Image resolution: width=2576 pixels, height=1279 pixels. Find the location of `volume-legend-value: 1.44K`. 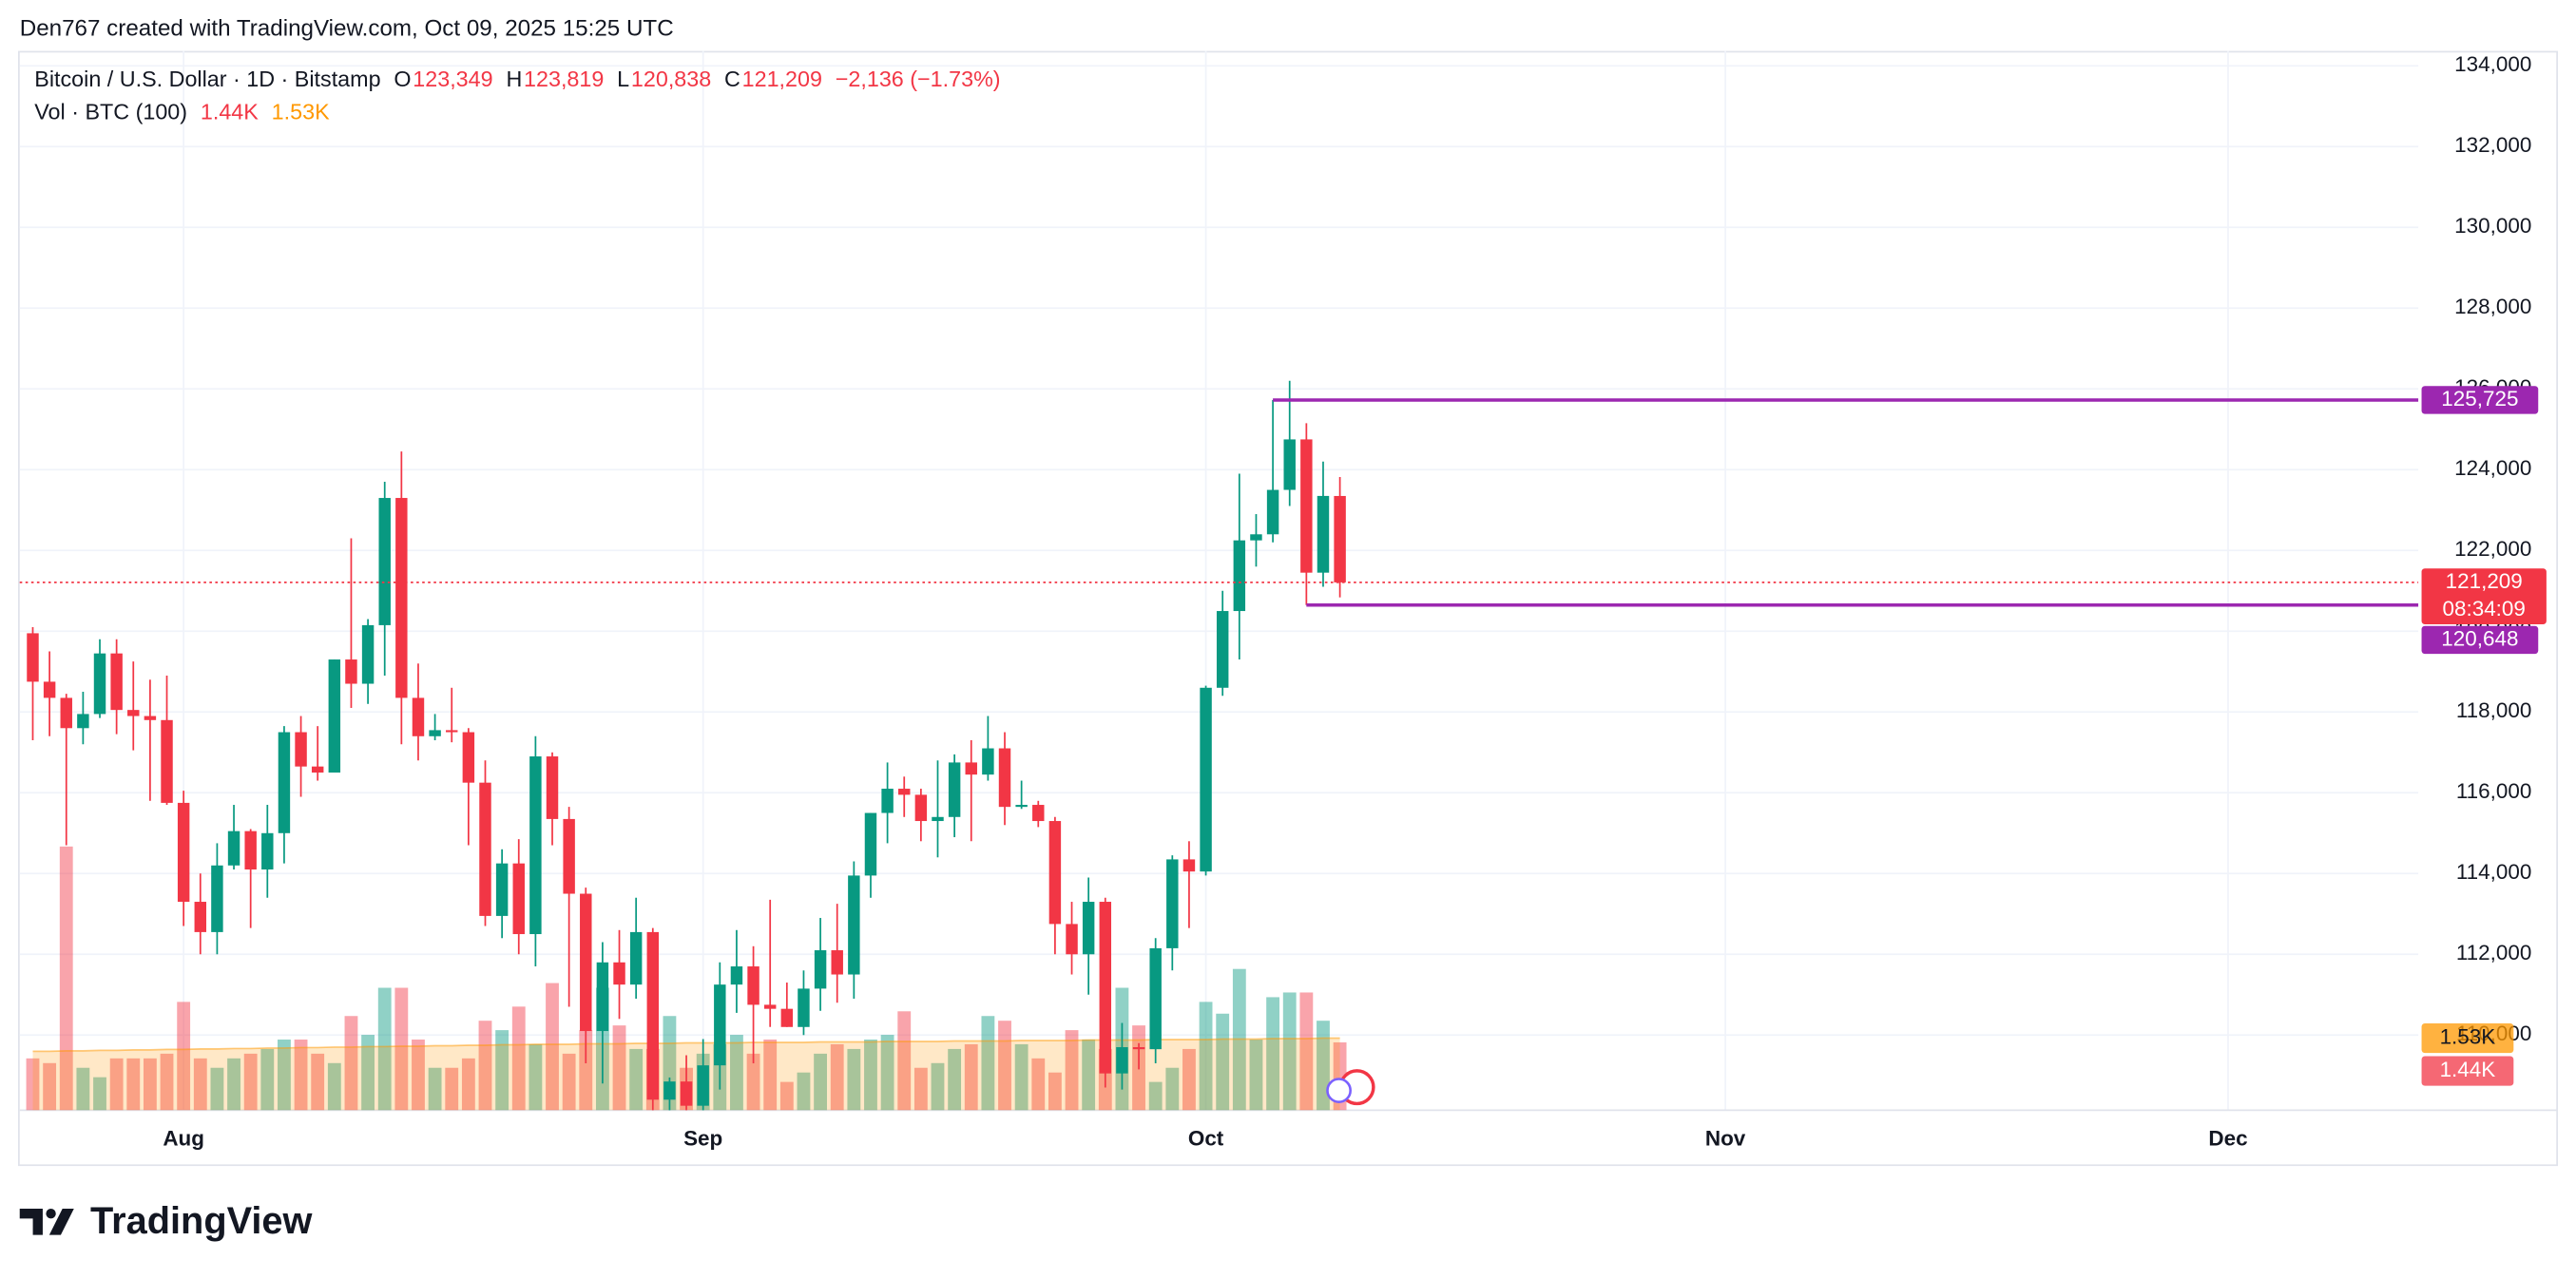

volume-legend-value: 1.44K is located at coordinates (230, 111).